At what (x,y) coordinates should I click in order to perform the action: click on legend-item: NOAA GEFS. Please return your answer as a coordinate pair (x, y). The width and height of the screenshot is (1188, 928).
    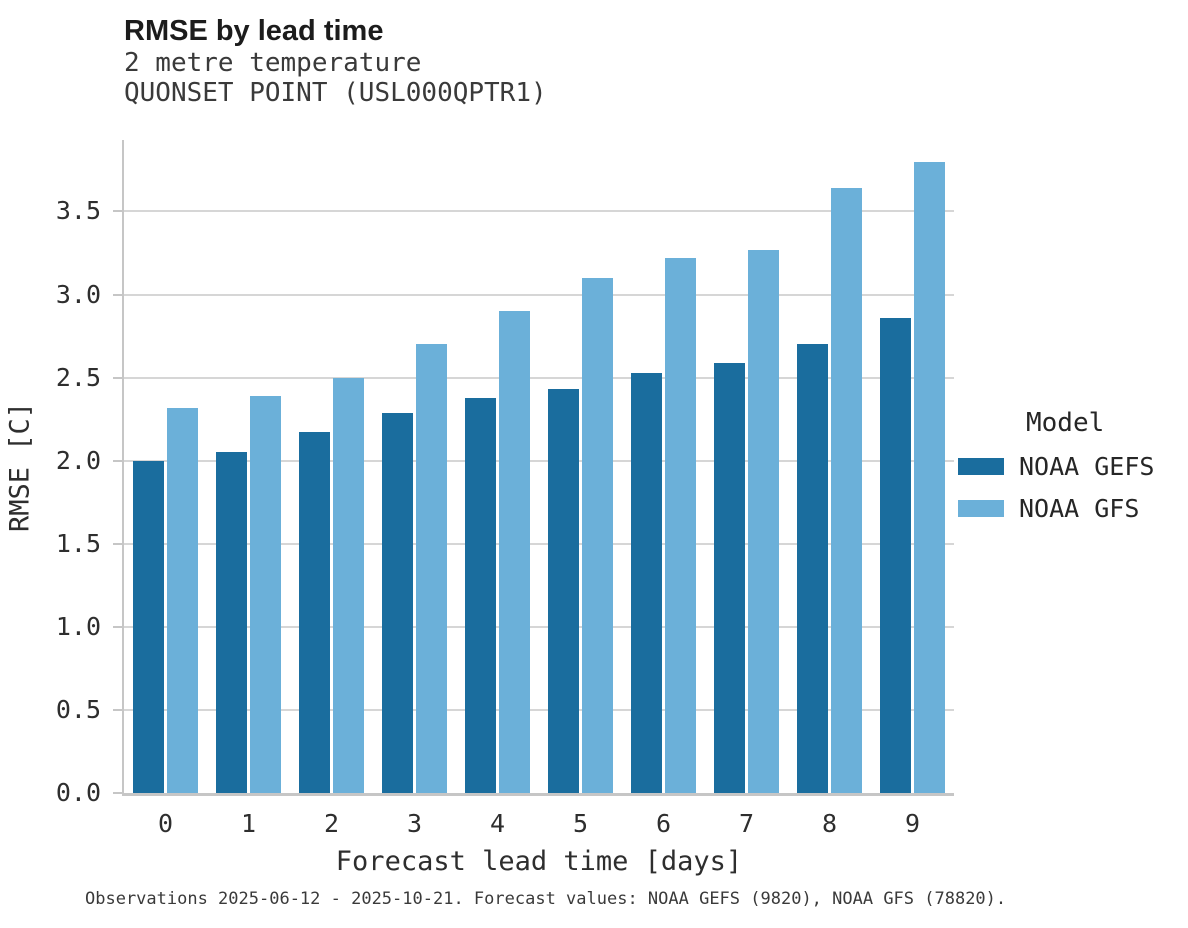
    Looking at the image, I should click on (1056, 466).